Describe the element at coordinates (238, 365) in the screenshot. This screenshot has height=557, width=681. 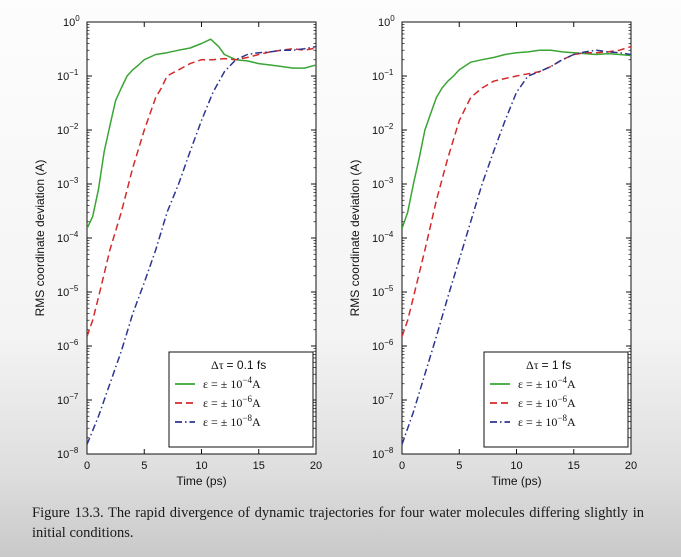
I see `legend-title: Δτ = 0.1 fs` at that location.